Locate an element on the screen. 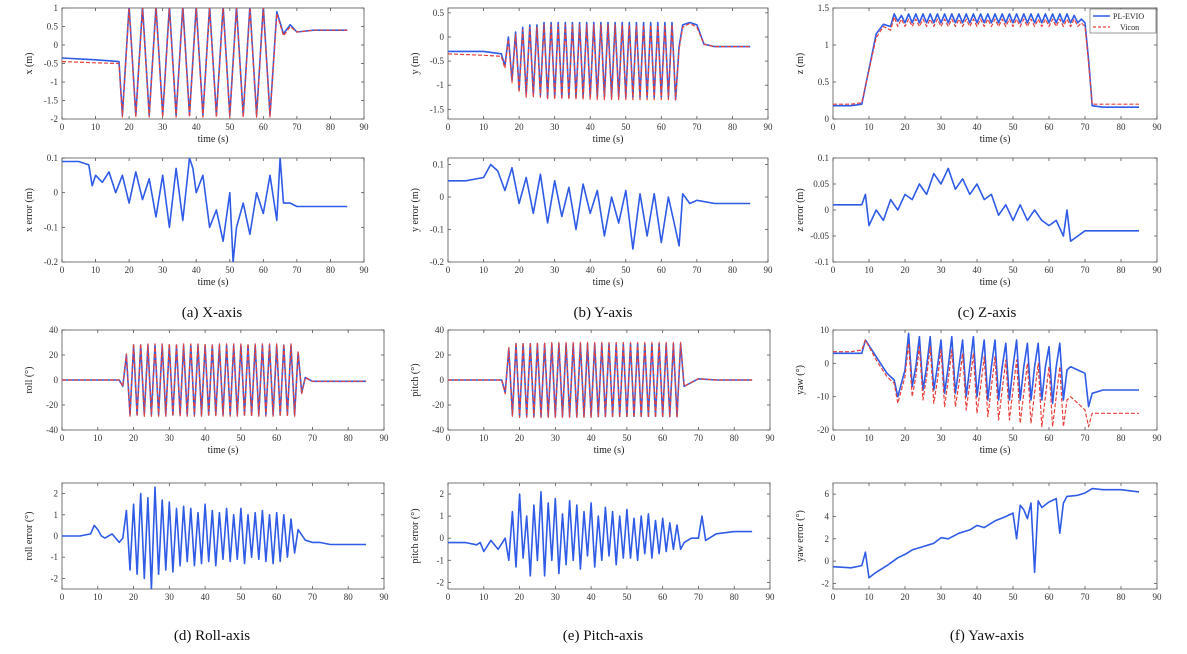 Image resolution: width=1187 pixels, height=654 pixels. roll-xtick-label: 10 is located at coordinates (98, 438).